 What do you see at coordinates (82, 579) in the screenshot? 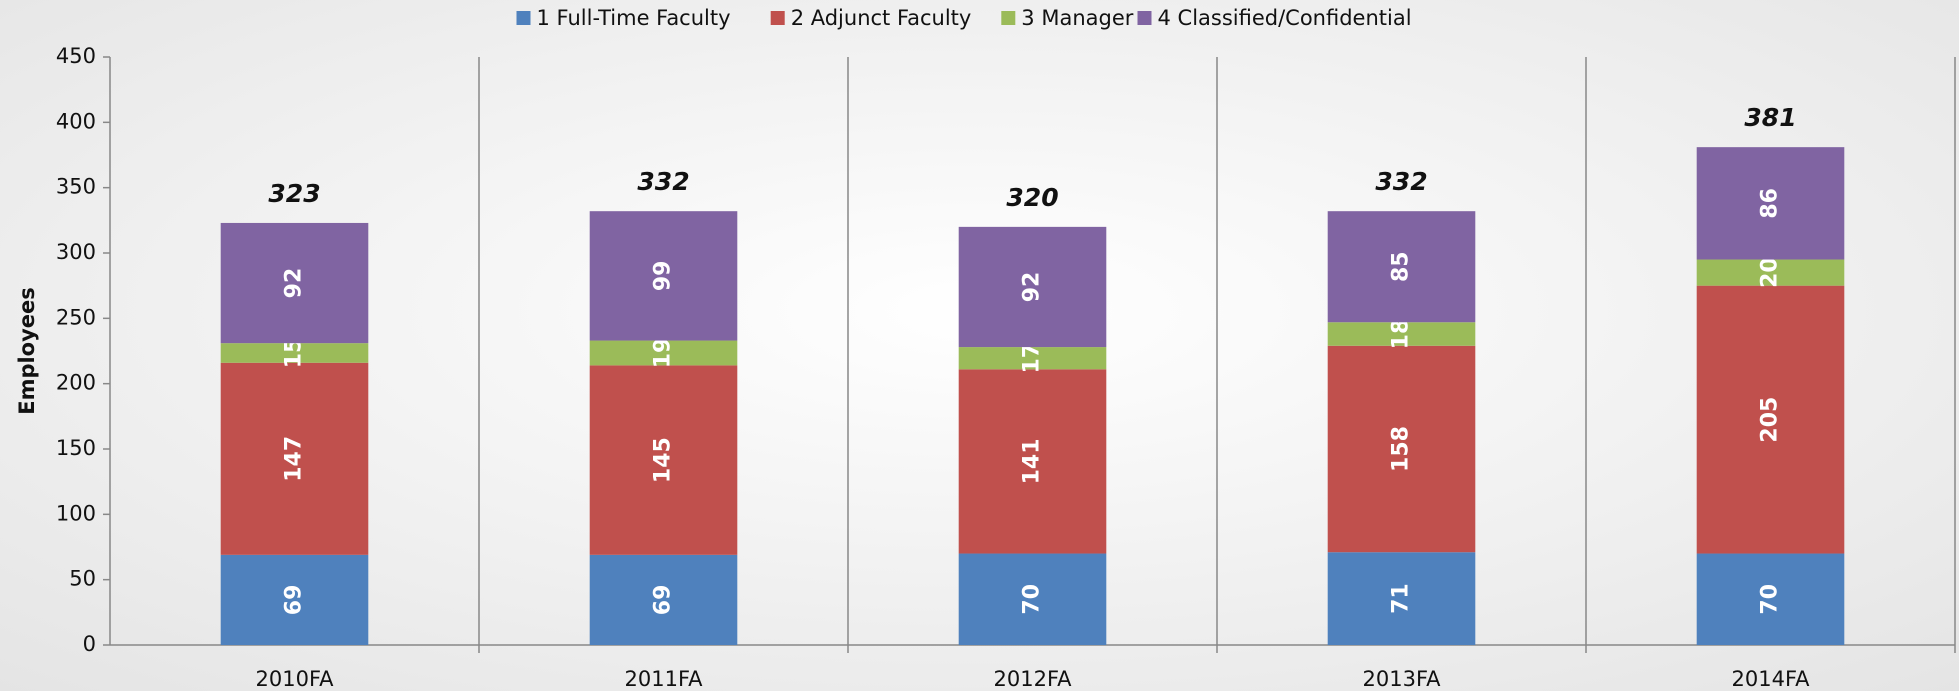
I see `y-tick-label: 50` at bounding box center [82, 579].